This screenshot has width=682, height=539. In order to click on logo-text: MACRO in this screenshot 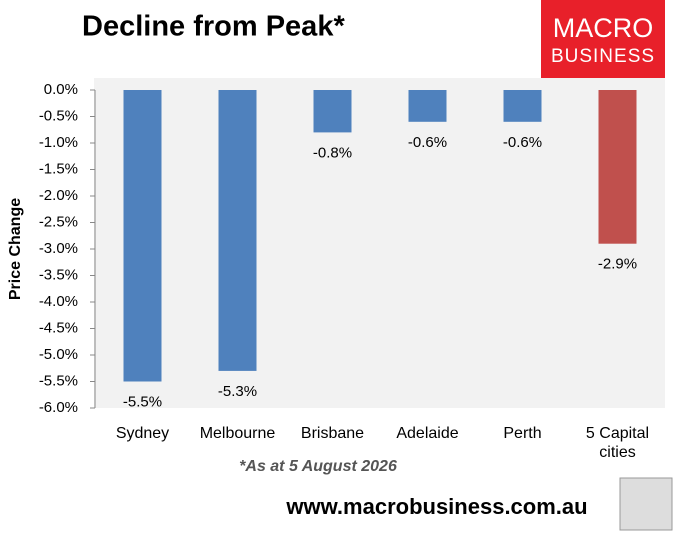, I will do `click(603, 28)`.